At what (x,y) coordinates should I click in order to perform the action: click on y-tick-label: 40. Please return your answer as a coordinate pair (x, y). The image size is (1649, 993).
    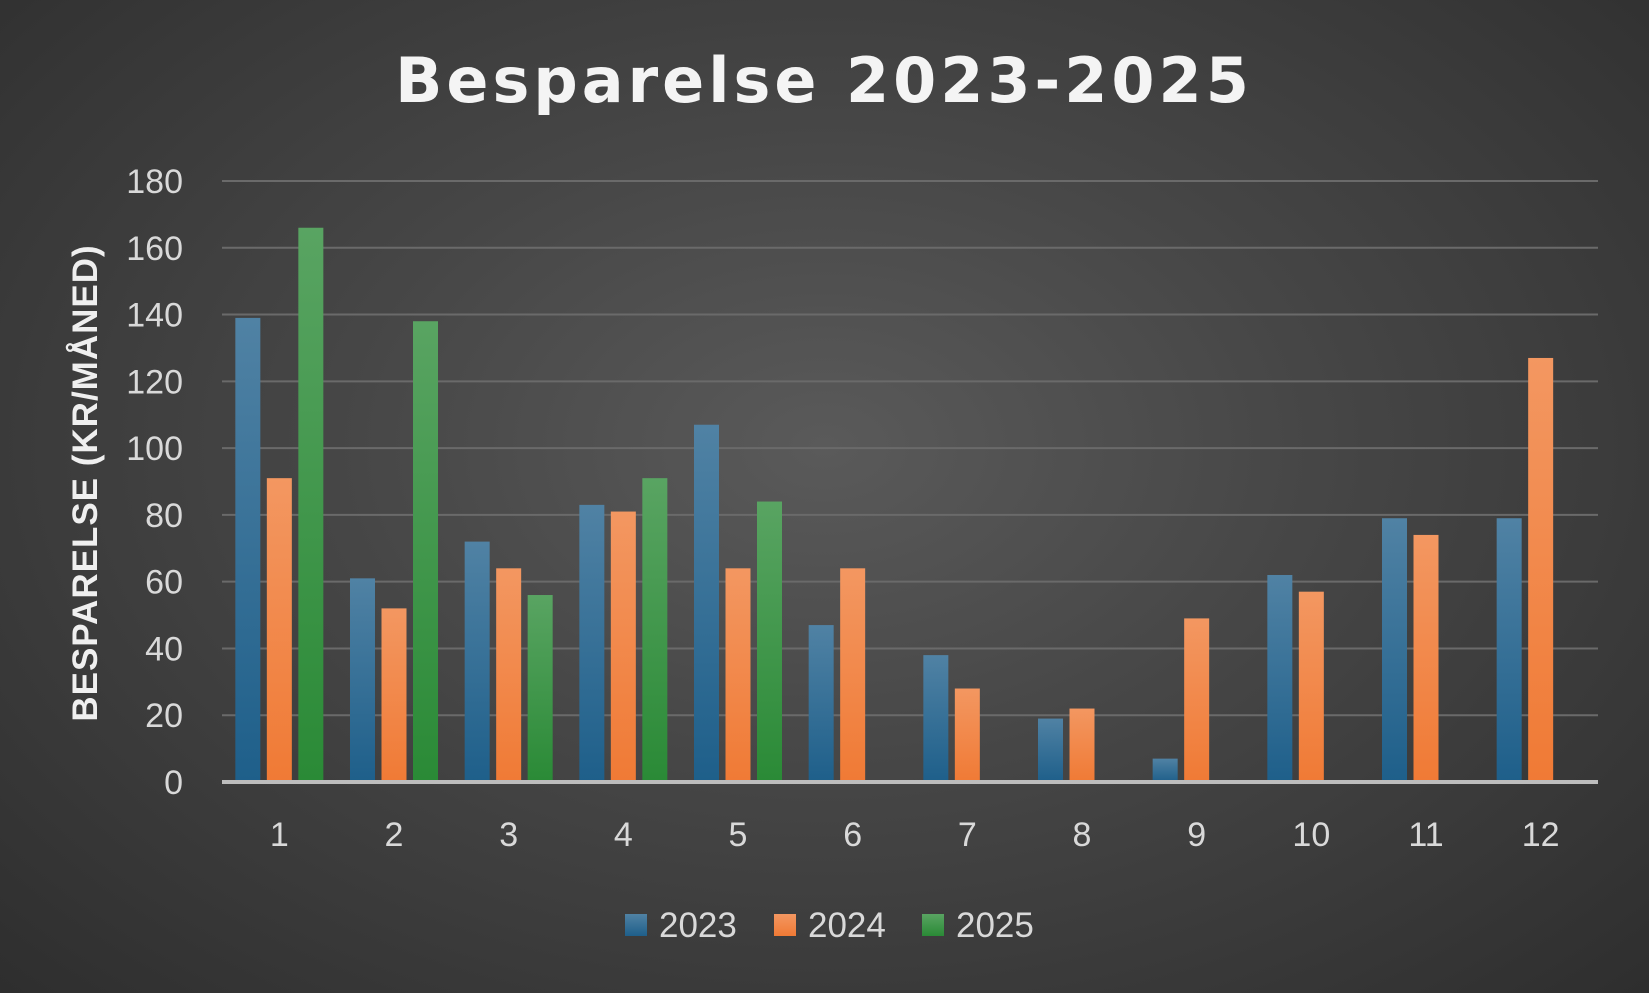
    Looking at the image, I should click on (164, 649).